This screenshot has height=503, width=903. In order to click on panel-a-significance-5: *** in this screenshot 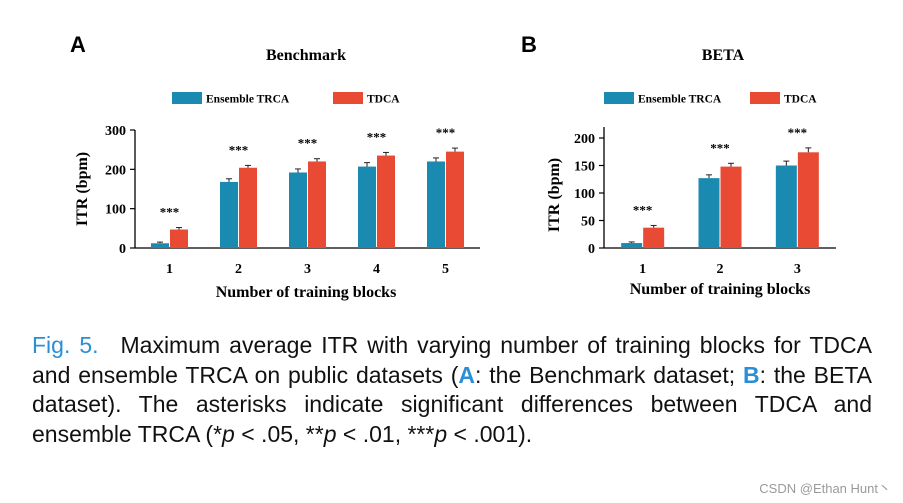, I will do `click(446, 132)`.